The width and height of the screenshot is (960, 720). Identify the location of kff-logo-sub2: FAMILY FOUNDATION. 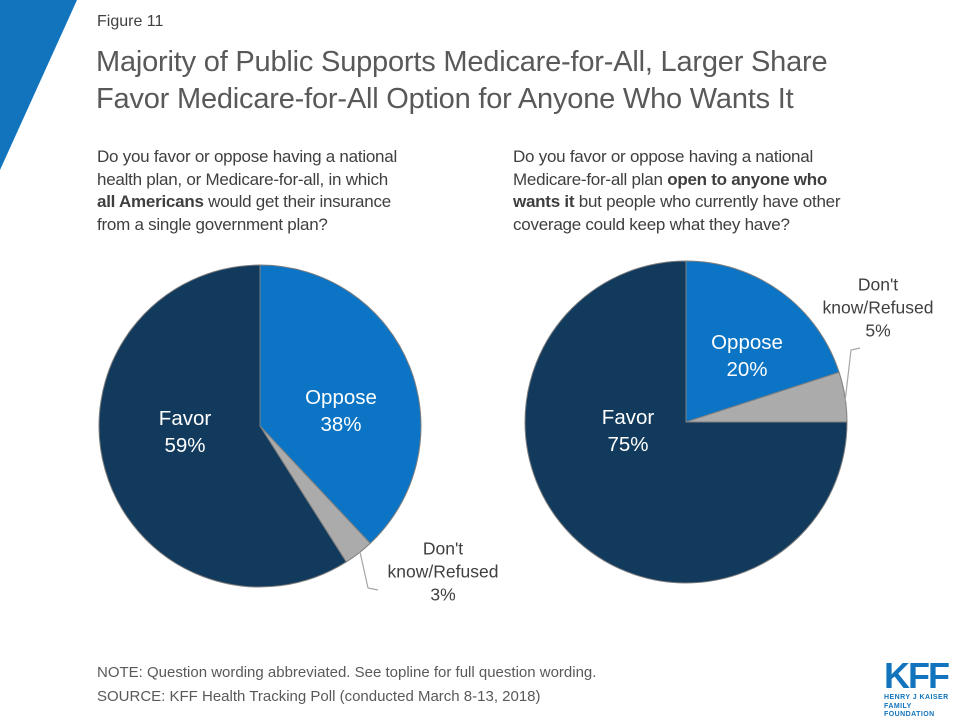
(909, 710).